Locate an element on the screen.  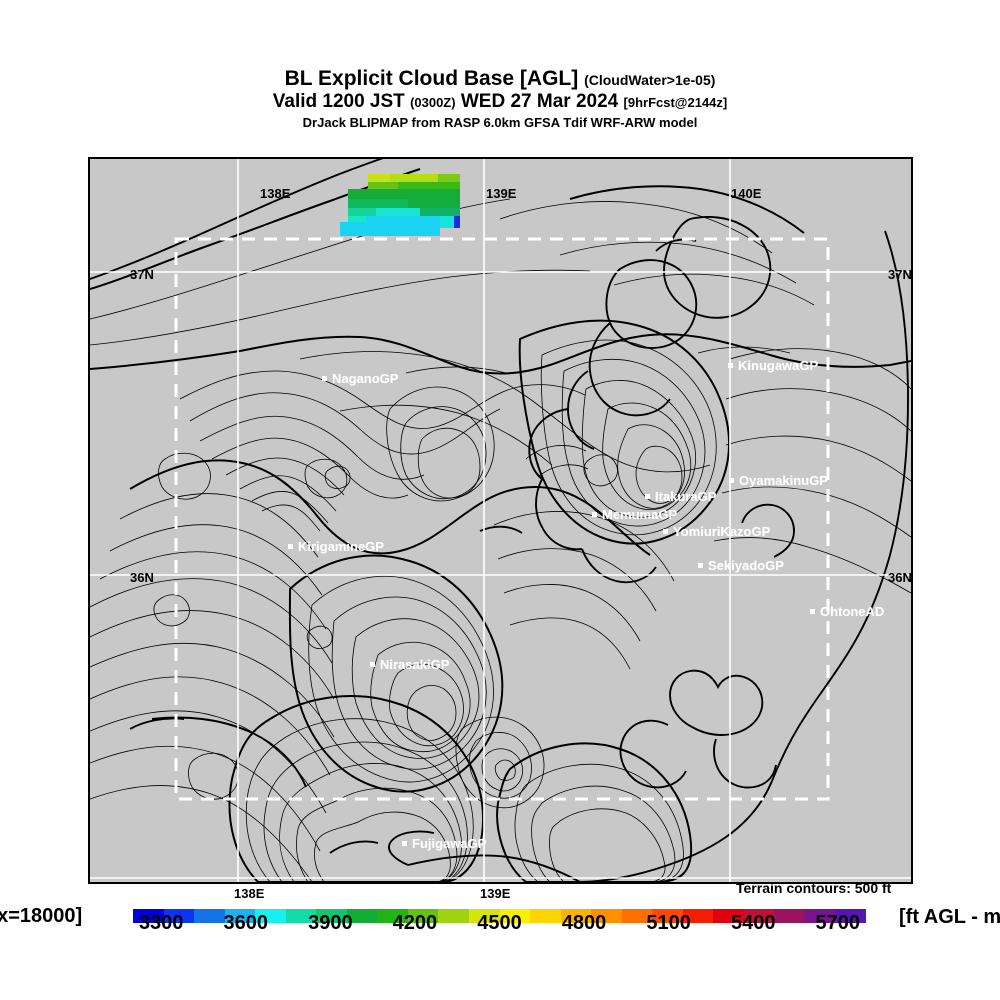
station-marker-itakuragp: ItakuraGP is located at coordinates (680, 496).